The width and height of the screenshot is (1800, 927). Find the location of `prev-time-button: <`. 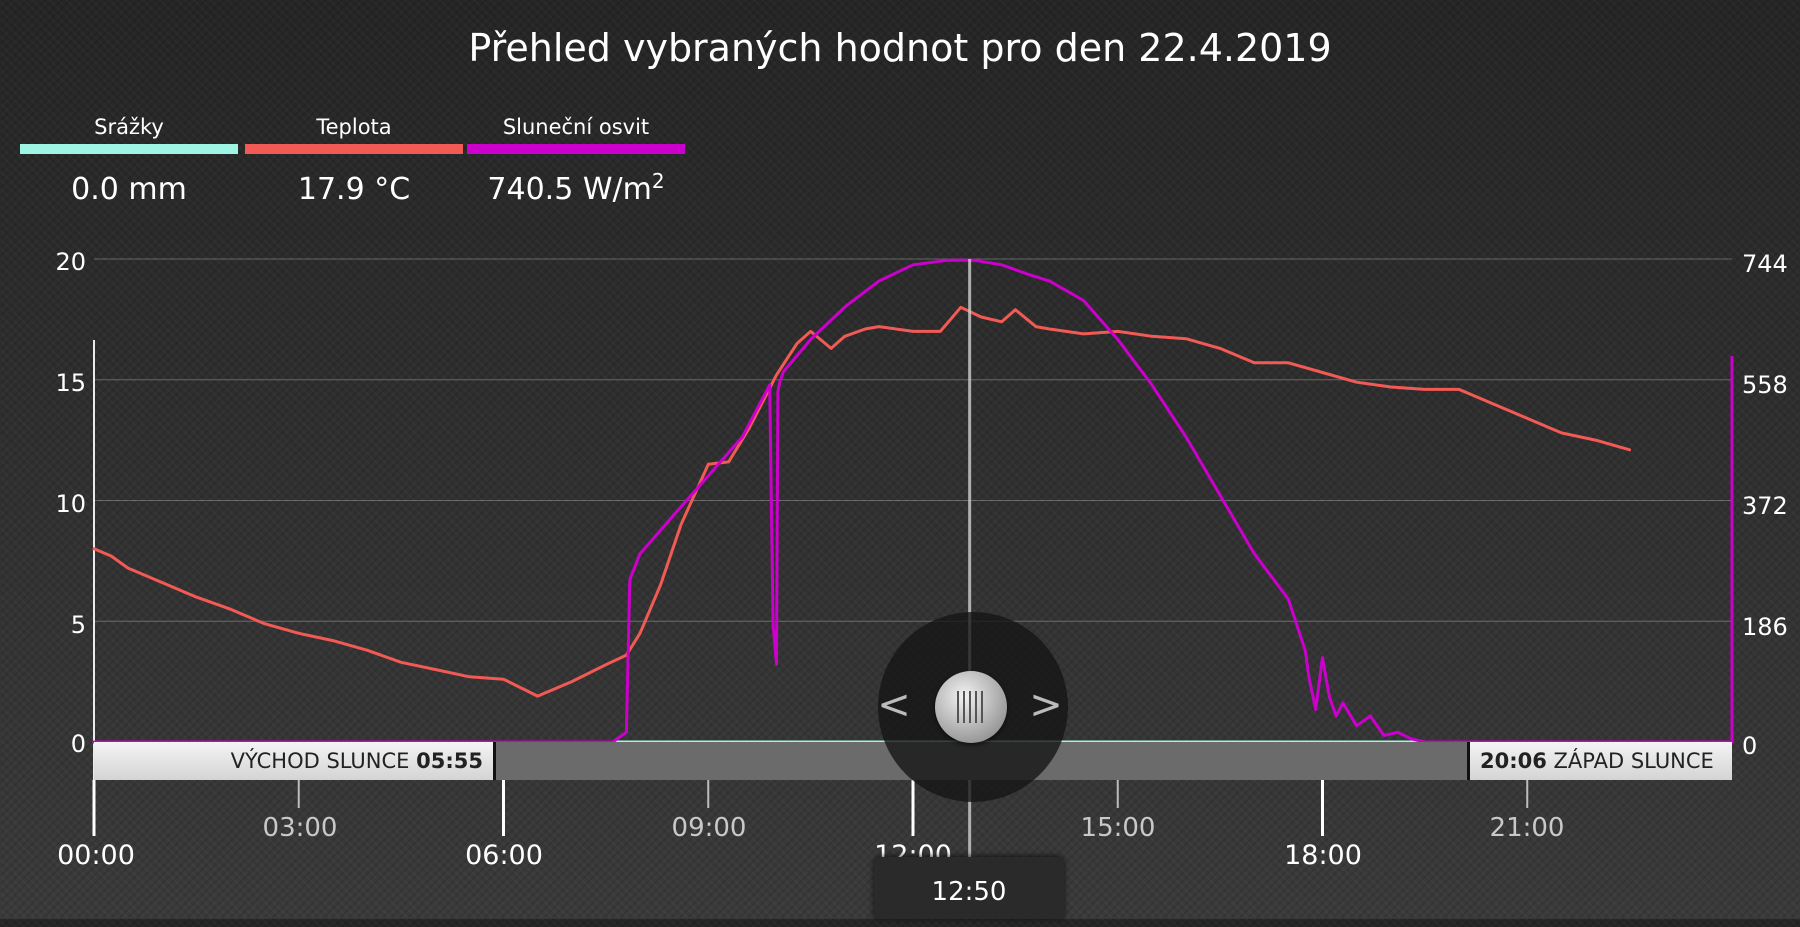

prev-time-button: < is located at coordinates (894, 705).